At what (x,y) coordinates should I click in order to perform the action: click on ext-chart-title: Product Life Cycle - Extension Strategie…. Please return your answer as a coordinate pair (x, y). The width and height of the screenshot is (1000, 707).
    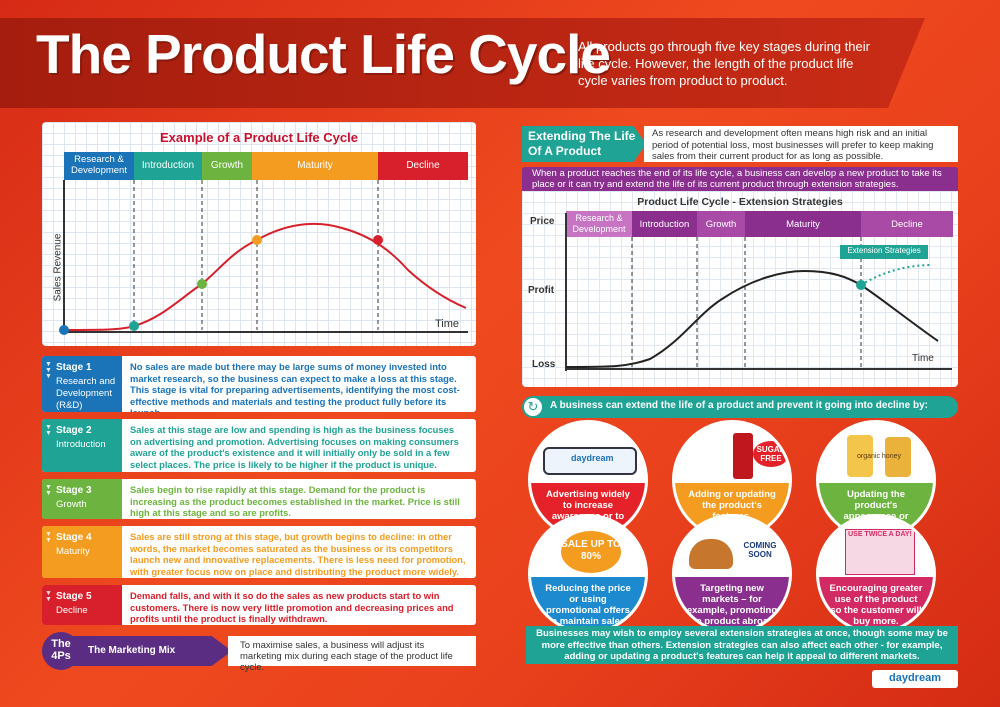
    Looking at the image, I should click on (740, 202).